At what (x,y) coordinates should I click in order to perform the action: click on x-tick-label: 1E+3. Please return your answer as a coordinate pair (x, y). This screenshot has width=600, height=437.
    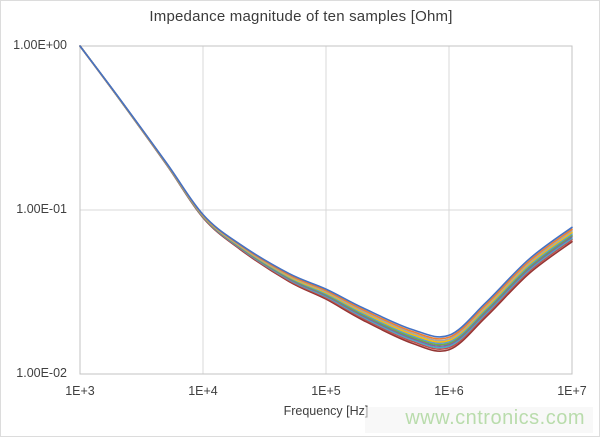
    Looking at the image, I should click on (80, 391).